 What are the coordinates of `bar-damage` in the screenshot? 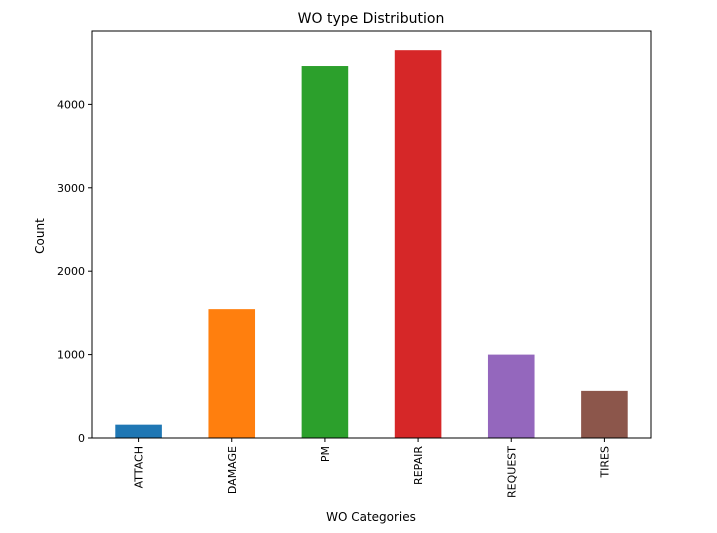 It's located at (232, 373).